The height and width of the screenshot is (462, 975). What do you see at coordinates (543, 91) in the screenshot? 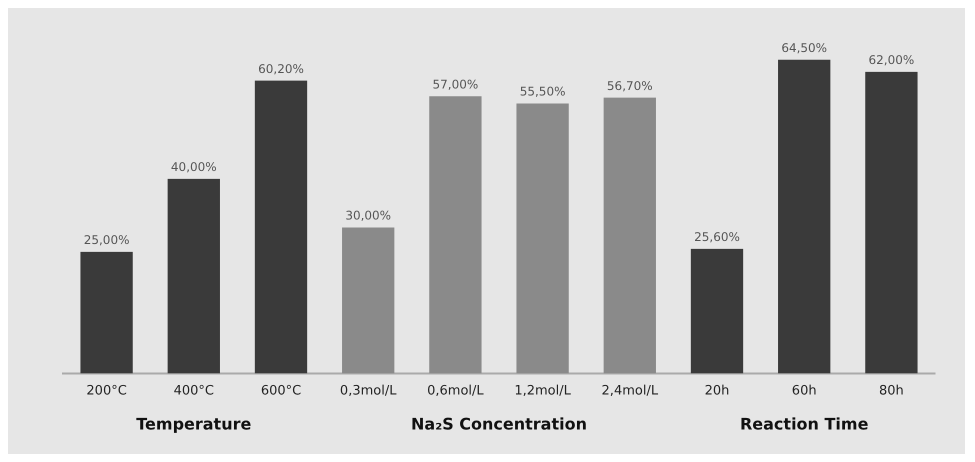
I see `data-label: 55,50%` at bounding box center [543, 91].